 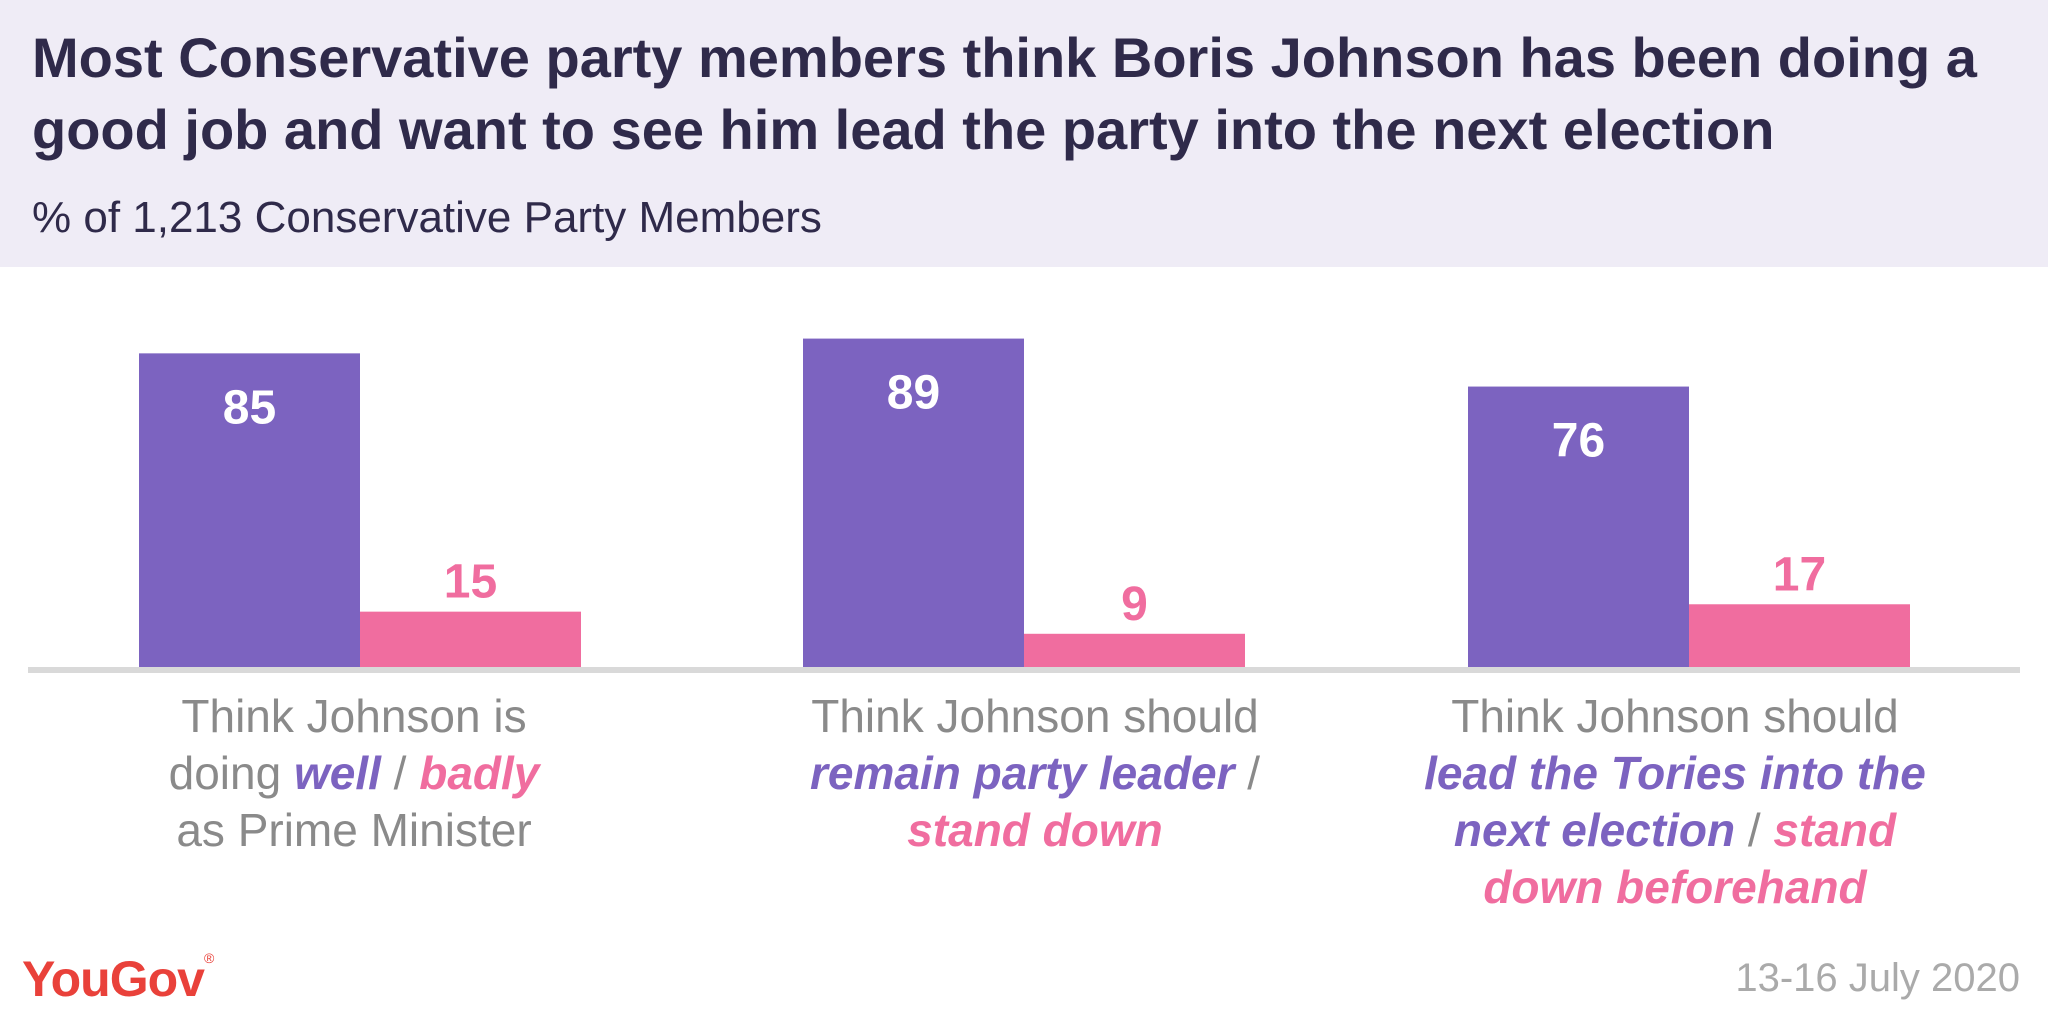 I want to click on label-positive: well, so click(x=337, y=773).